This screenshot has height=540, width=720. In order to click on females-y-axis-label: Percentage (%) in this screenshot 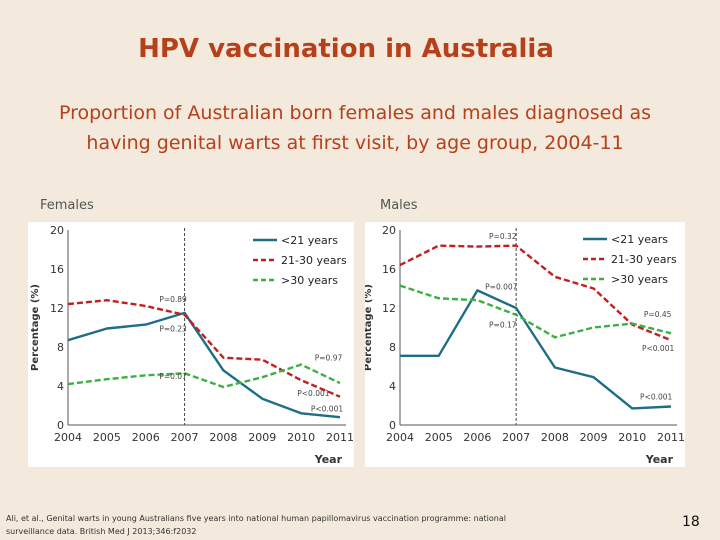, I will do `click(35, 327)`.